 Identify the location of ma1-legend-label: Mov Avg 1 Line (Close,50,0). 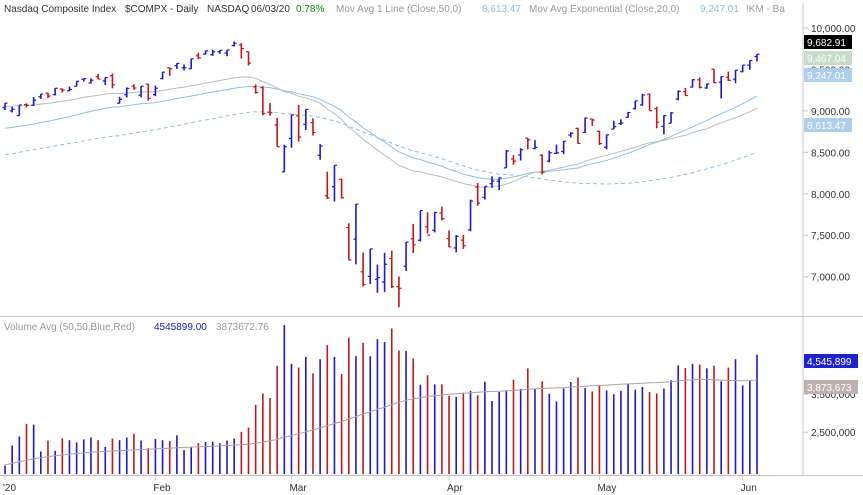
(398, 9).